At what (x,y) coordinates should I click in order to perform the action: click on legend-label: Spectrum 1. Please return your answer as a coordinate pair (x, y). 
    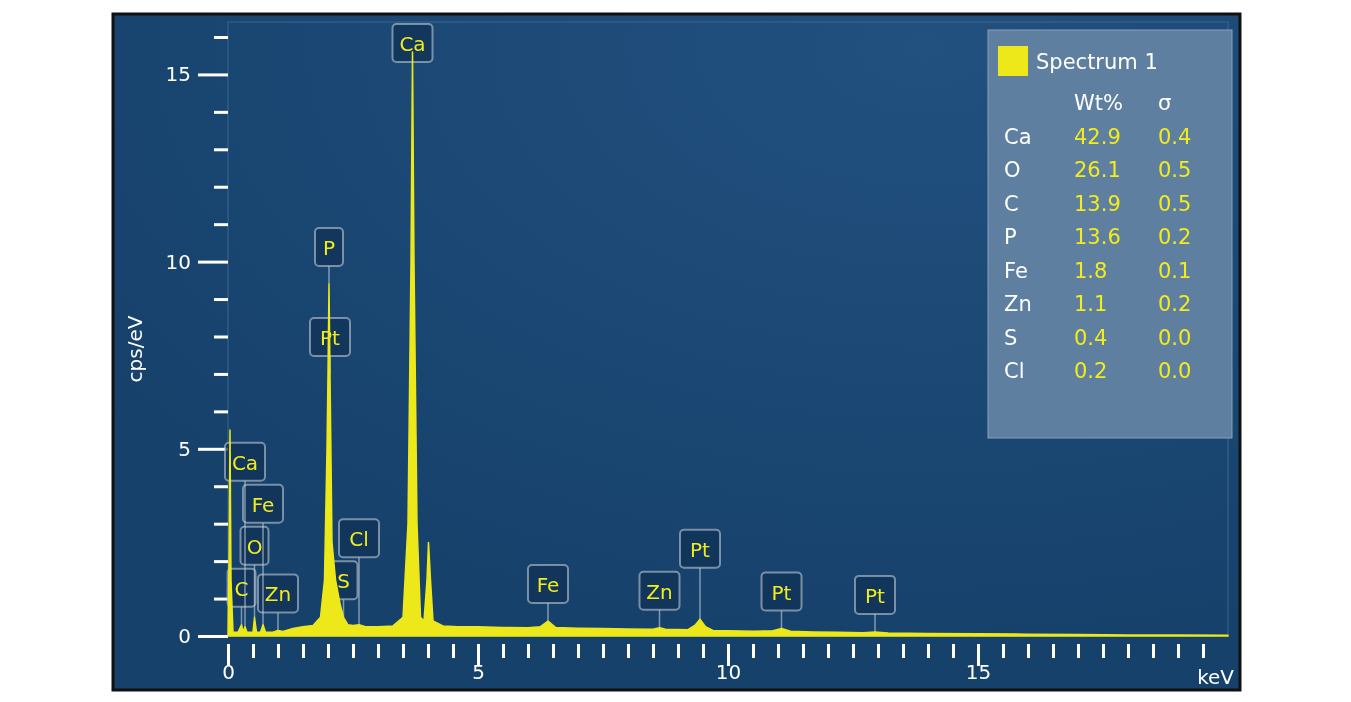
    Looking at the image, I should click on (1097, 62).